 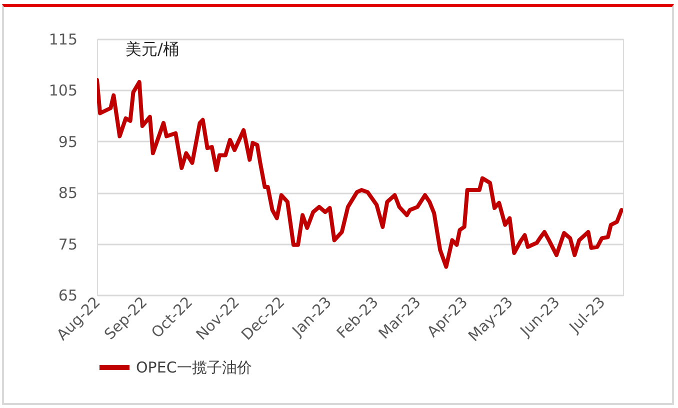 What do you see at coordinates (194, 367) in the screenshot?
I see `legend-label: OPEC一揽子油价` at bounding box center [194, 367].